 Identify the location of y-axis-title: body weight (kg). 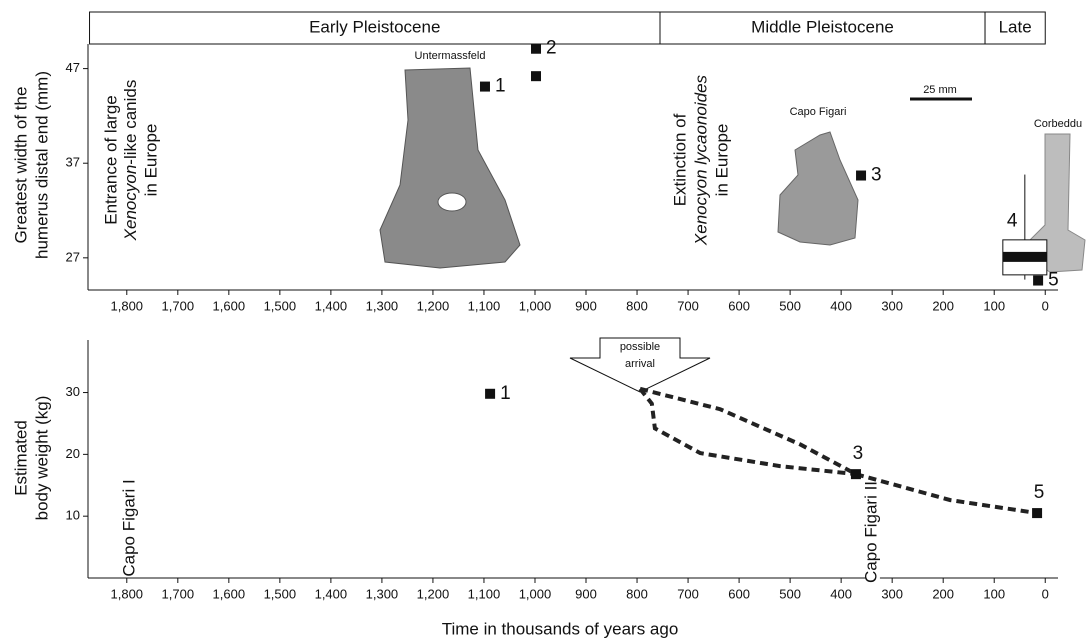
(41, 458).